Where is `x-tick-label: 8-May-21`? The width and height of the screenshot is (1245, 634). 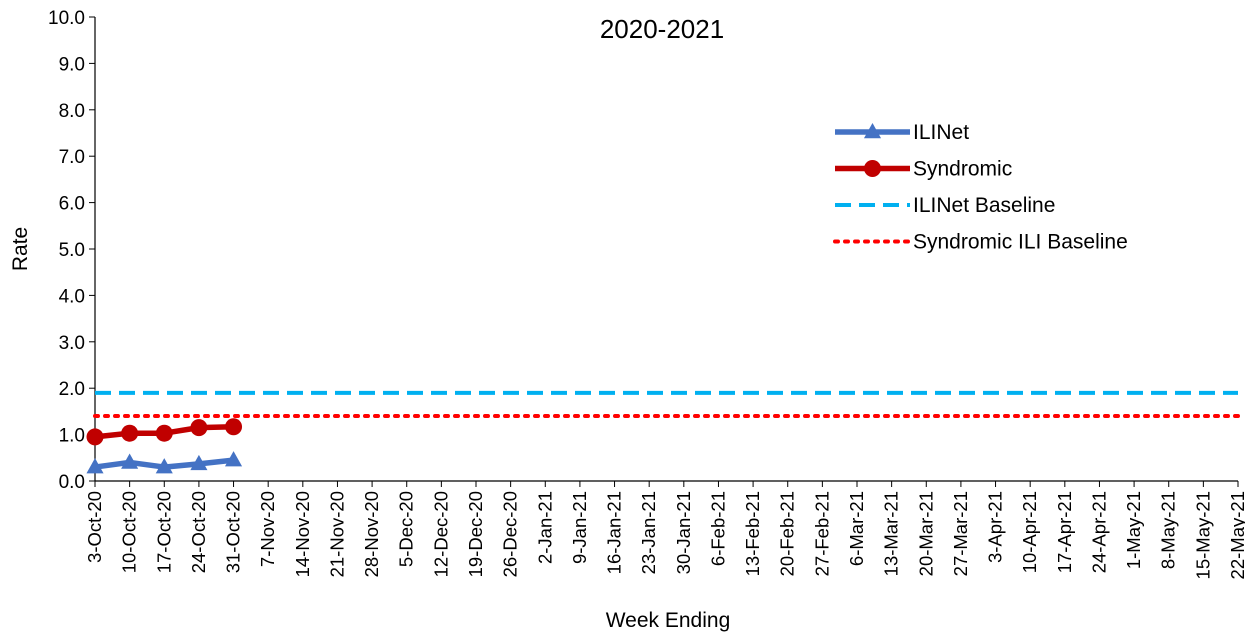 x-tick-label: 8-May-21 is located at coordinates (1168, 530).